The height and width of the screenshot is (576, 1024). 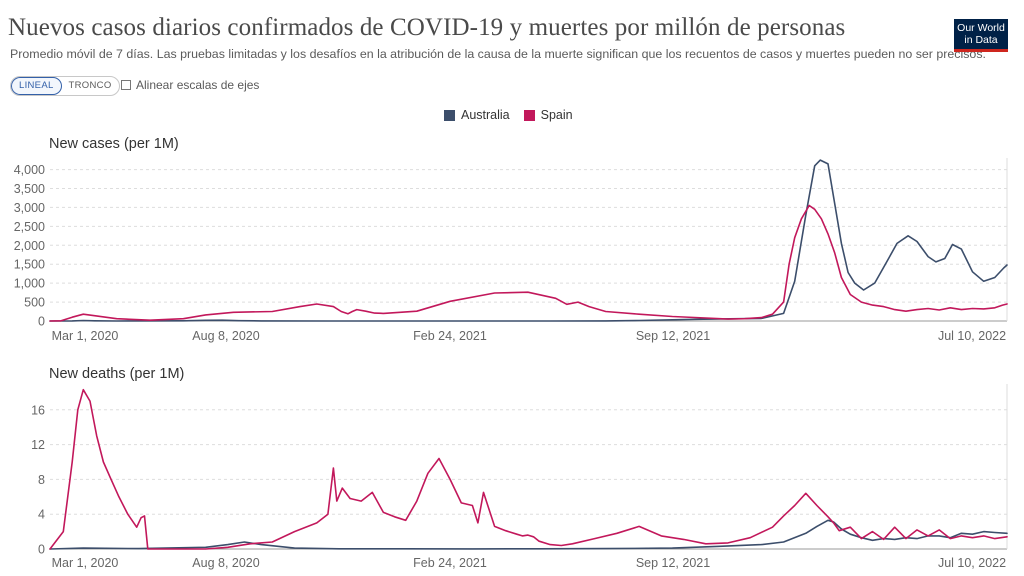 I want to click on legend-label-spain: Spain, so click(x=556, y=115).